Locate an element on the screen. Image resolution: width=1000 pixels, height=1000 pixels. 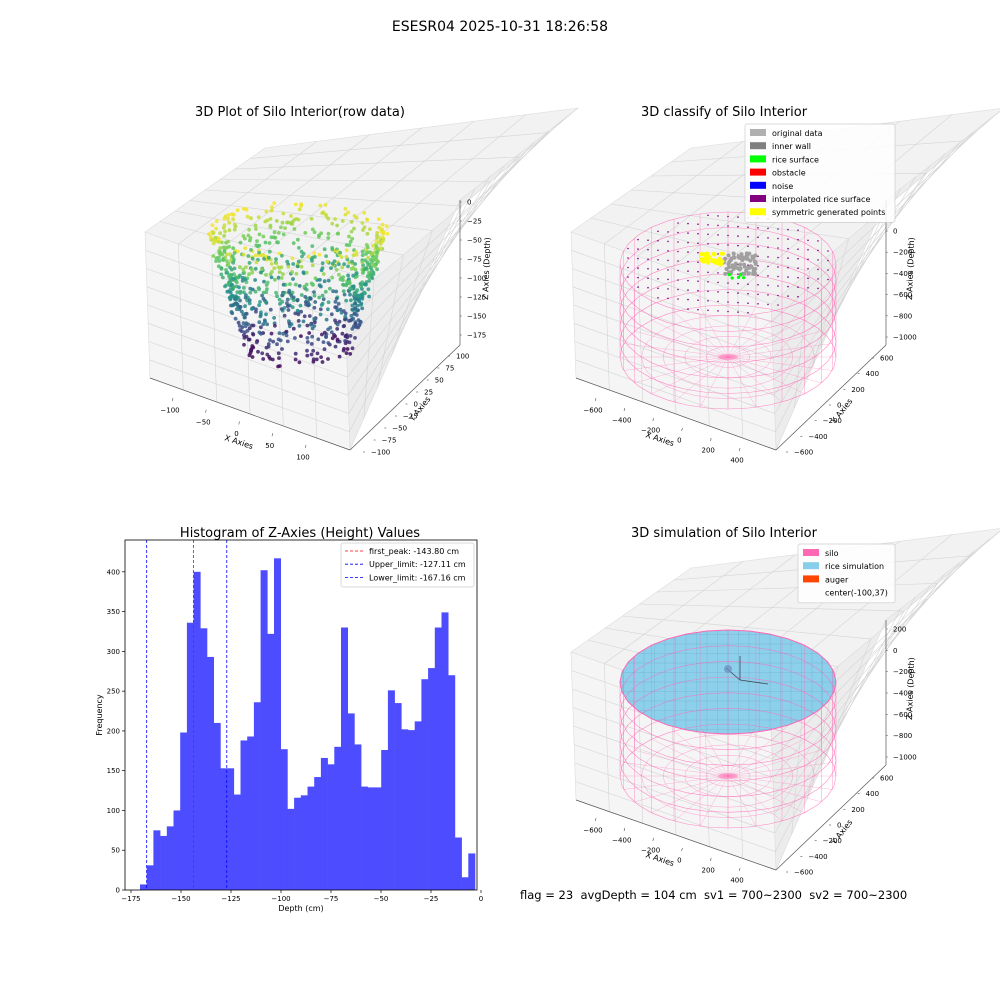
classify-x-tick-label: −400 is located at coordinates (621, 421).